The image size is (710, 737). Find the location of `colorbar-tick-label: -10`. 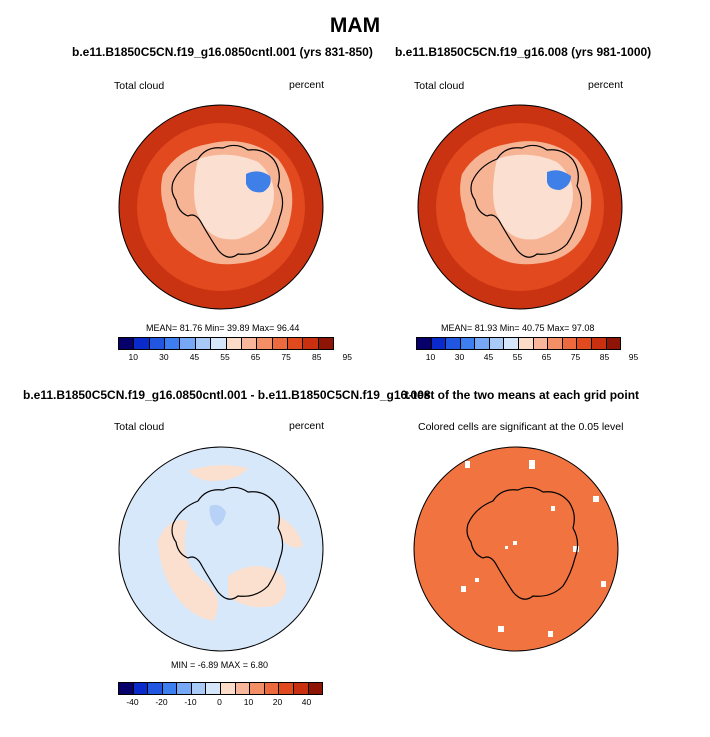

colorbar-tick-label: -10 is located at coordinates (190, 702).